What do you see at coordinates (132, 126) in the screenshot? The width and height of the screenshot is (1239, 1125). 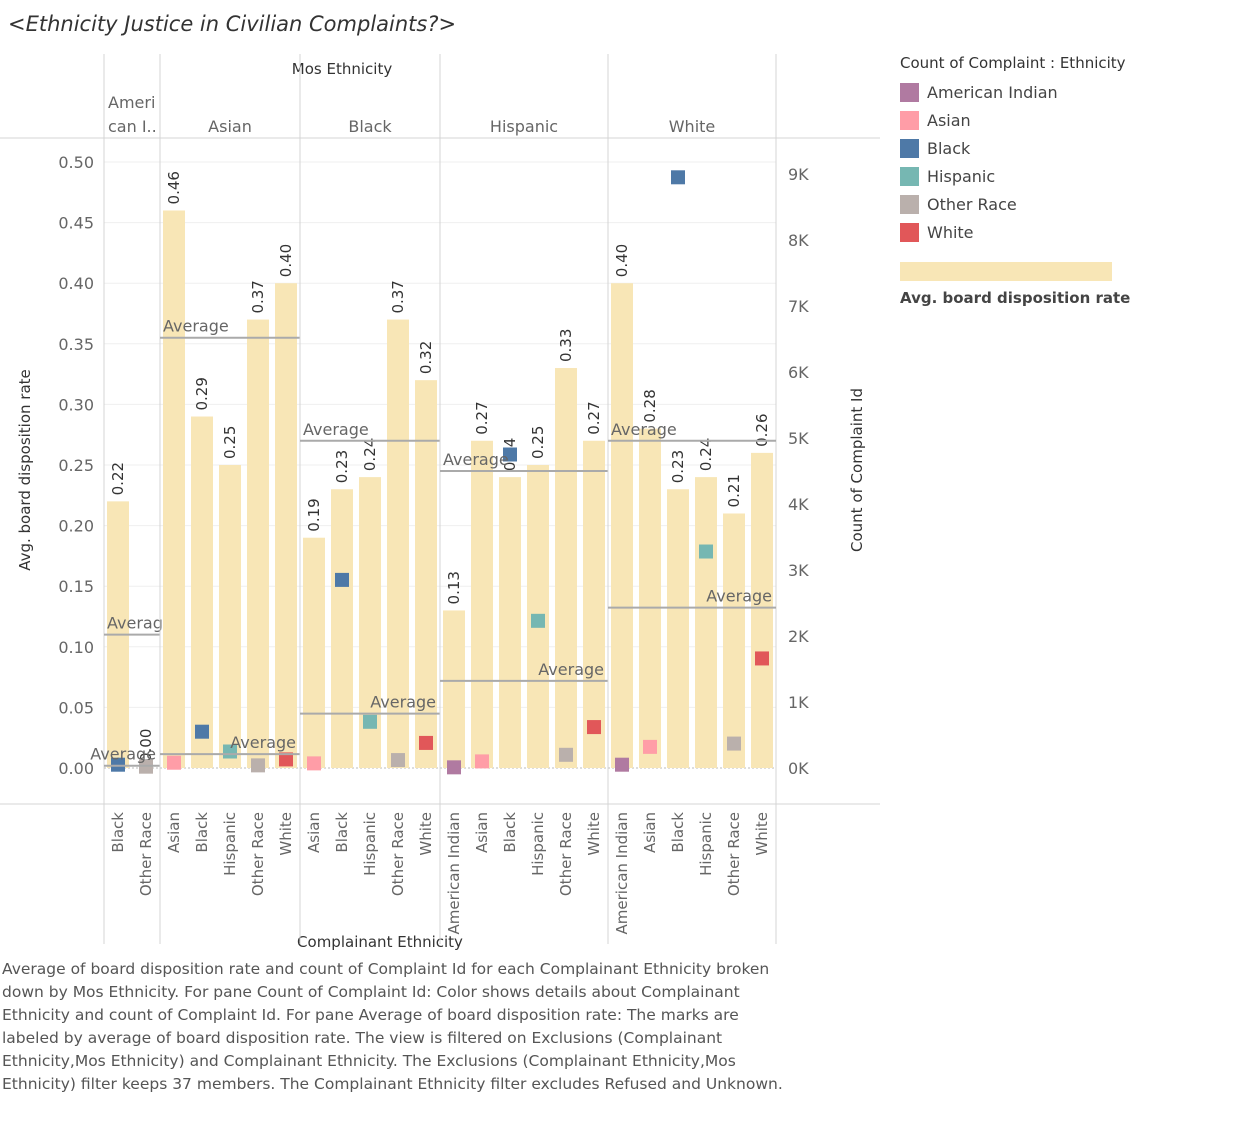 I see `pane-header-label-line2: can I..` at bounding box center [132, 126].